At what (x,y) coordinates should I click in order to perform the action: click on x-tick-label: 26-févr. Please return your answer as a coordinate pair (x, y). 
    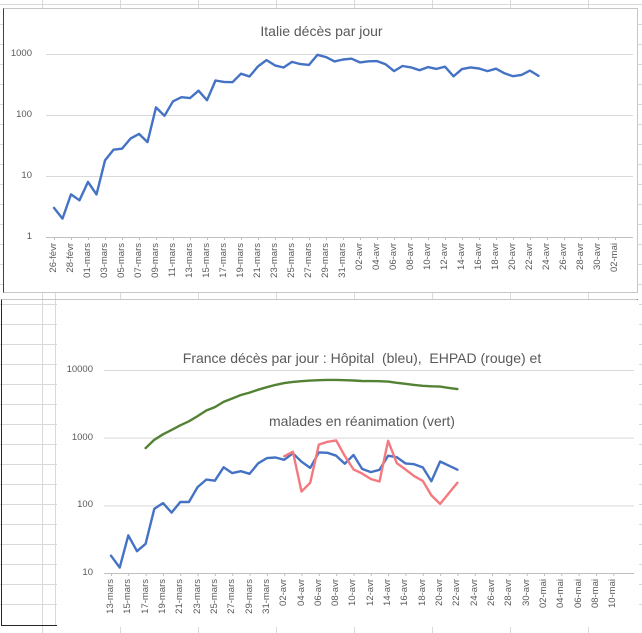
    Looking at the image, I should click on (53, 258).